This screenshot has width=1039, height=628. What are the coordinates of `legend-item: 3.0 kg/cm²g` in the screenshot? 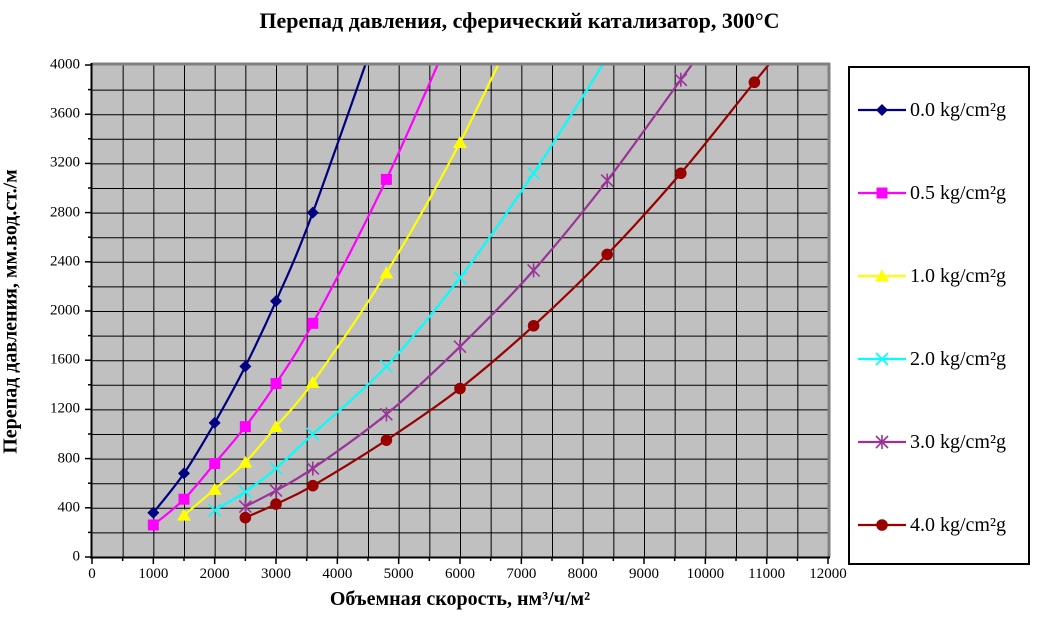 It's located at (932, 442).